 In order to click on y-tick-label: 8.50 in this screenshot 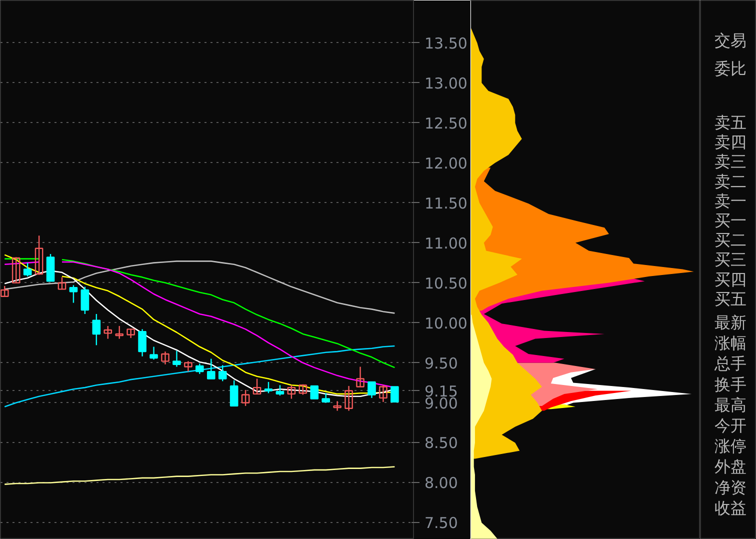, I will do `click(441, 443)`.